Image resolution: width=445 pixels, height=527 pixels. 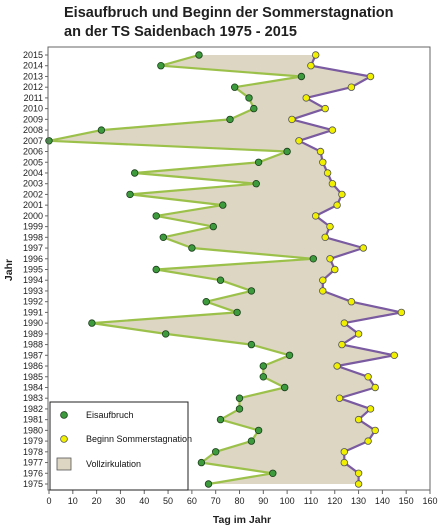 I want to click on sommerstagnation-point-1995, so click(x=335, y=269).